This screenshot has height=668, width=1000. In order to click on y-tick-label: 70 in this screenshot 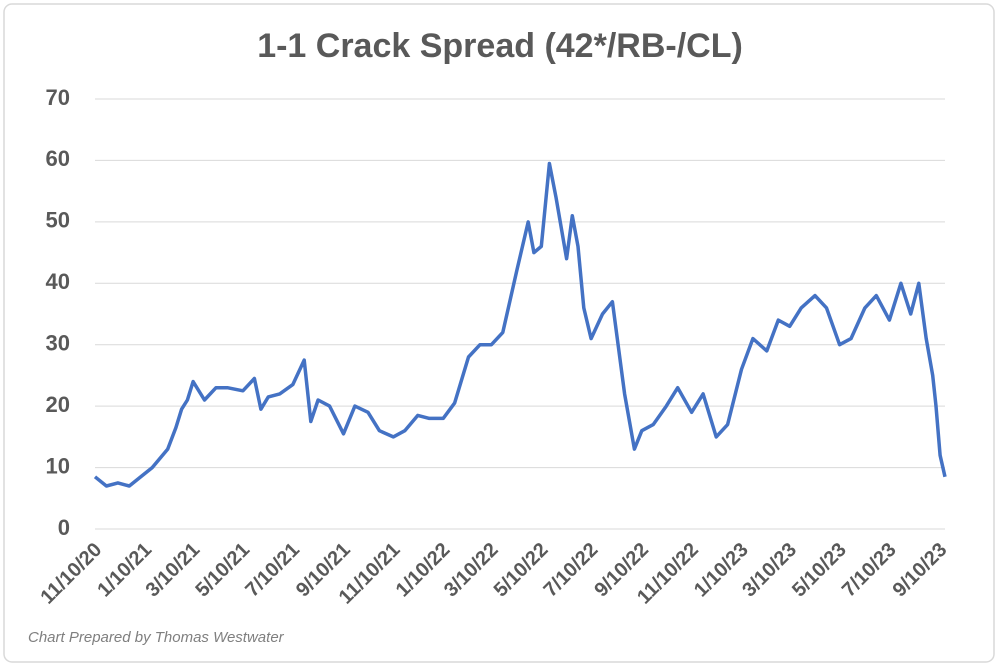, I will do `click(58, 97)`.